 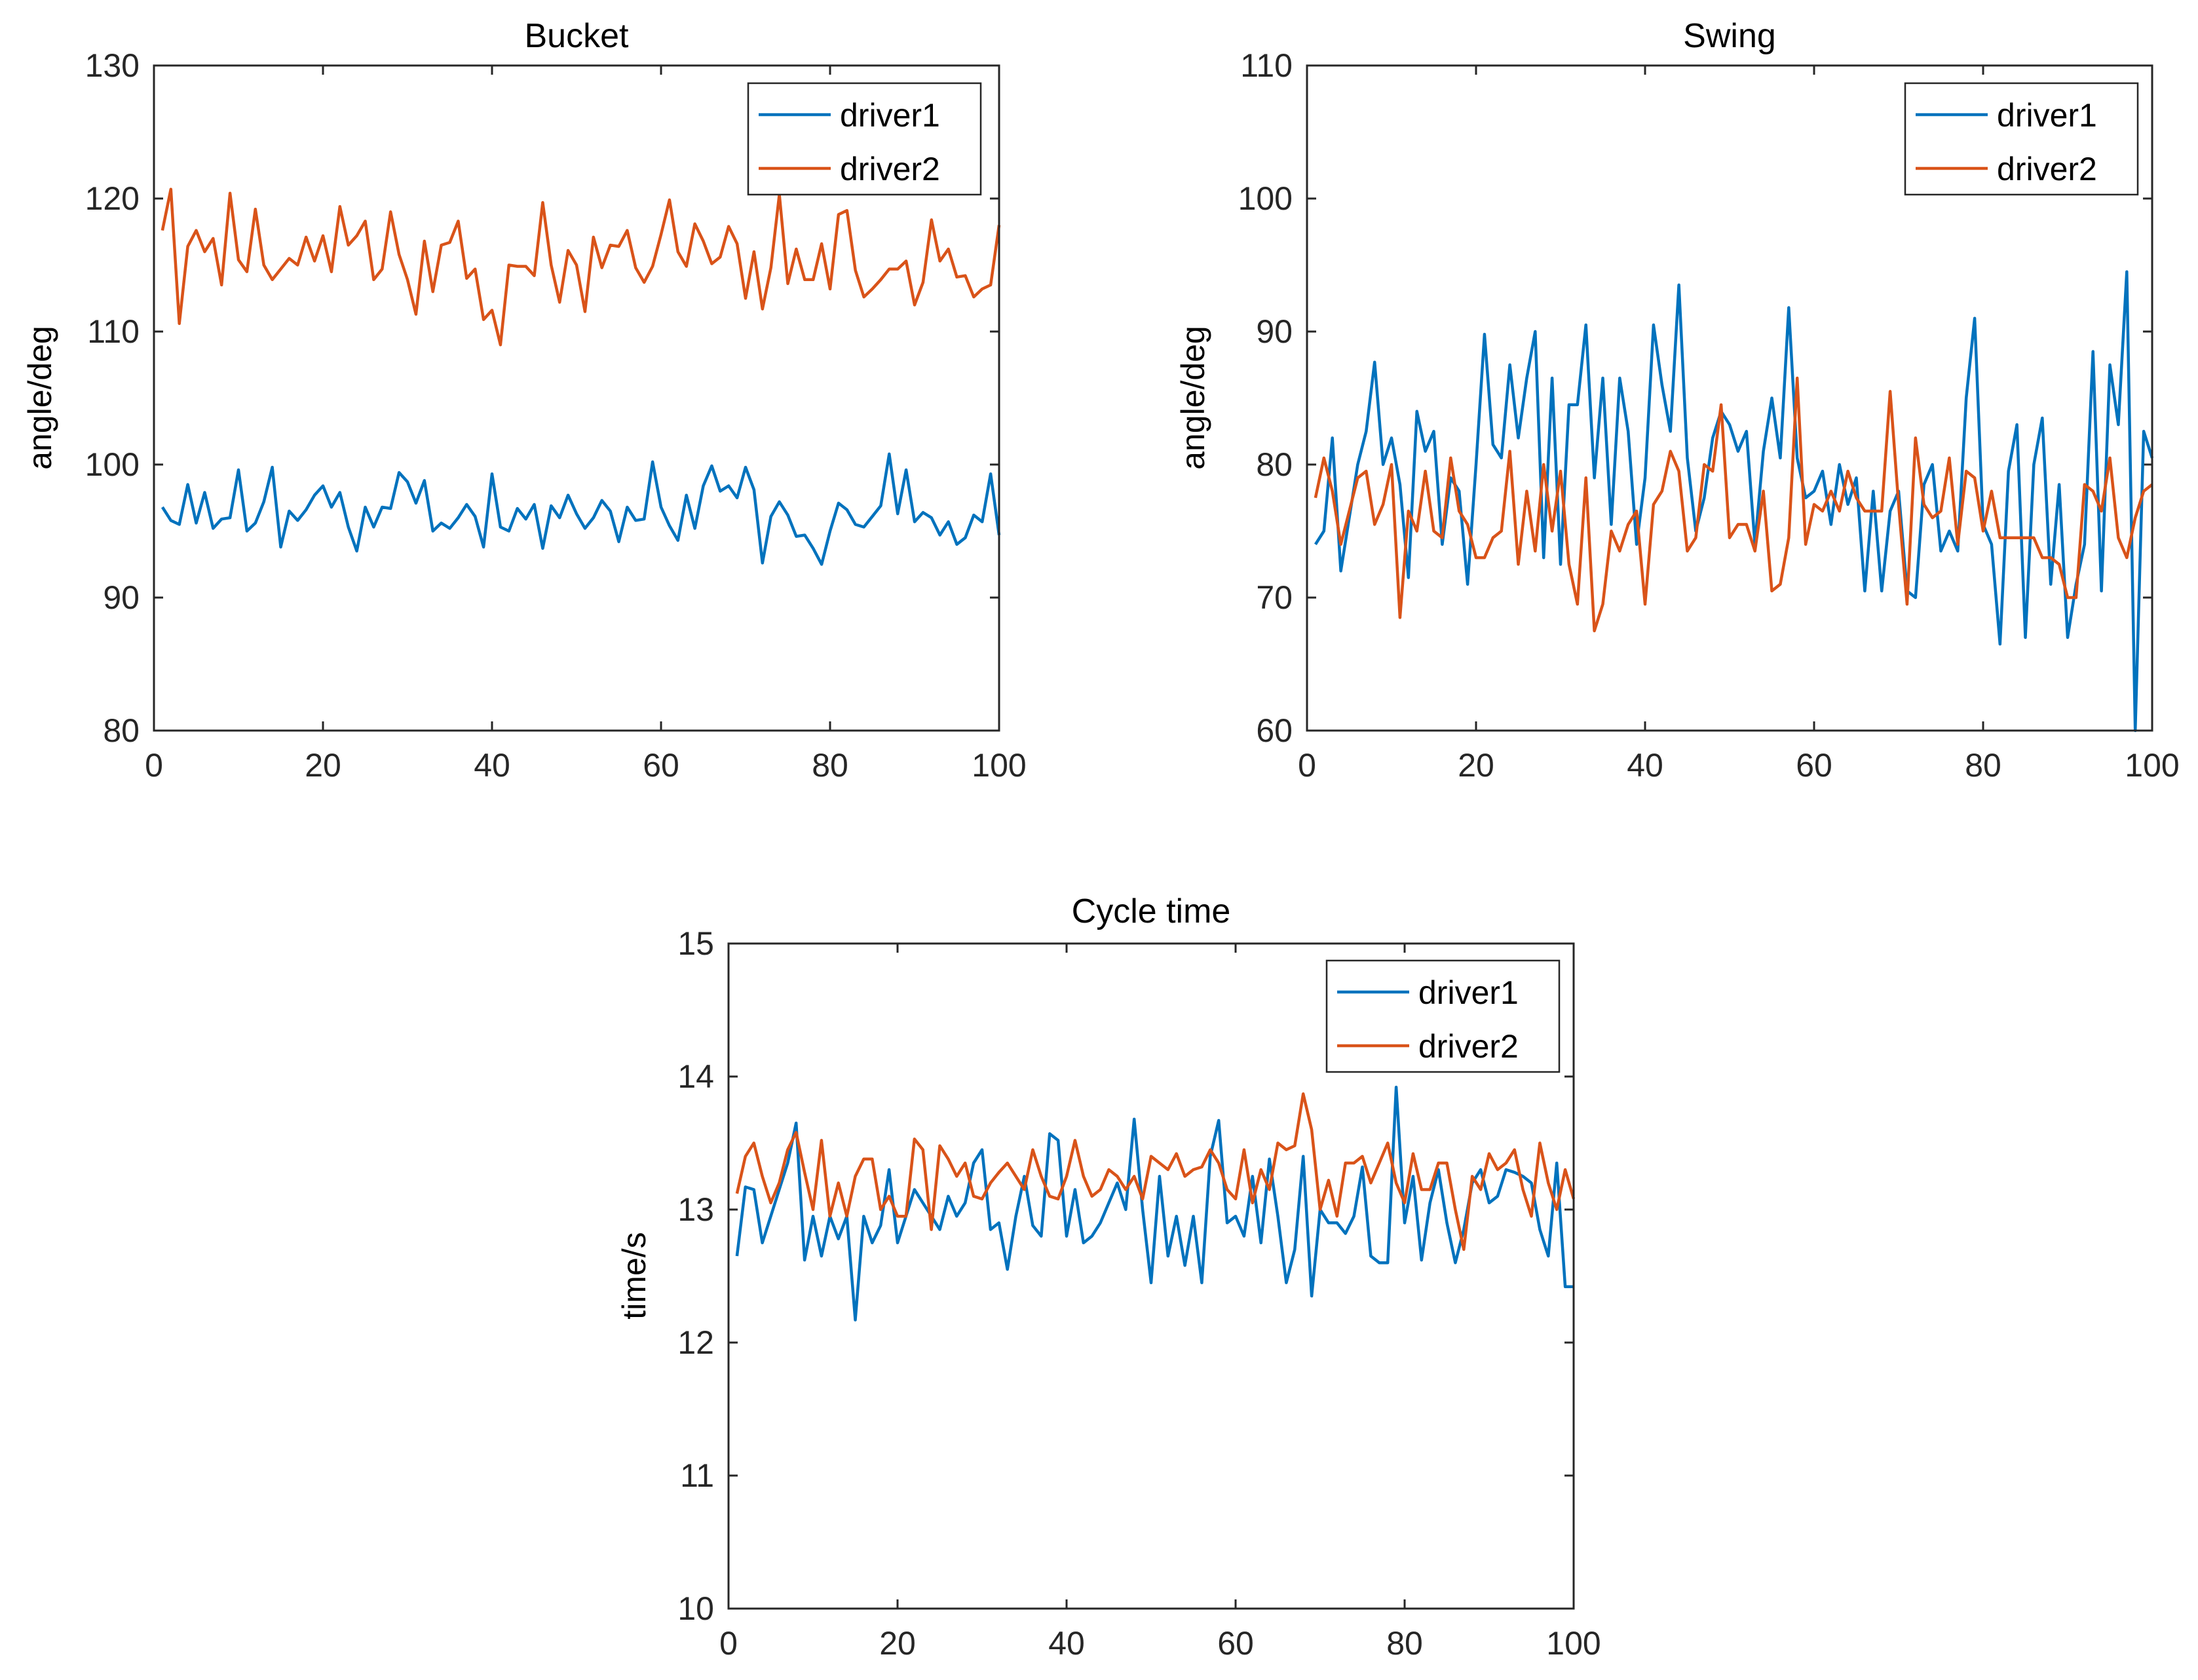 I want to click on bucket-title: Bucket, so click(x=577, y=36).